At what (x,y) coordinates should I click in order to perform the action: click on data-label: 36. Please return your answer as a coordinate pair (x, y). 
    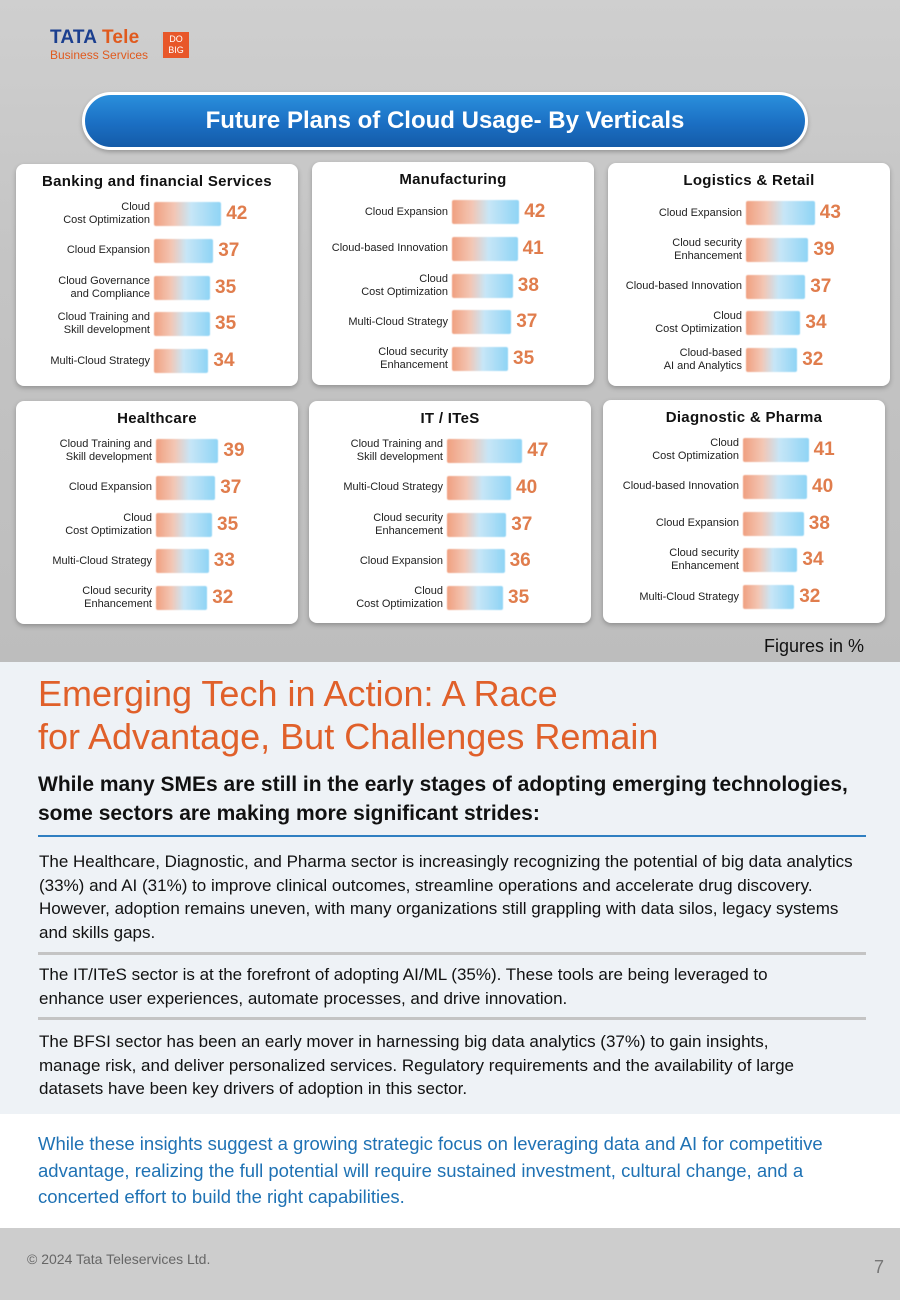
    Looking at the image, I should click on (520, 561).